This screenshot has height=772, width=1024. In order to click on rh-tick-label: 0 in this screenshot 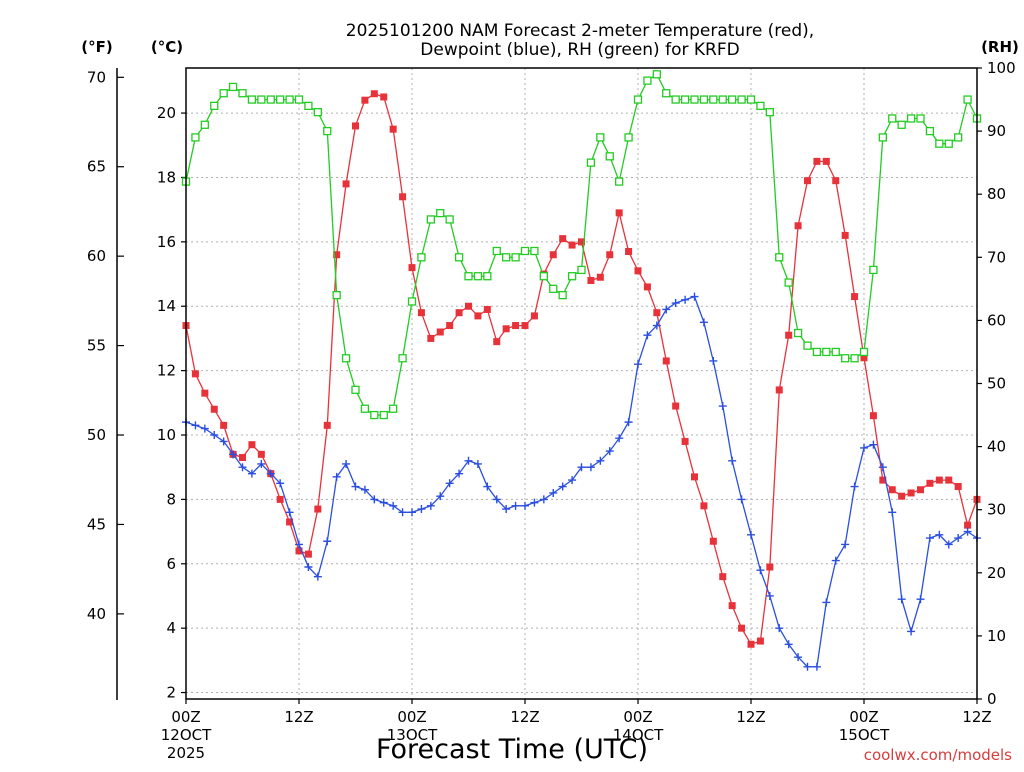, I will do `click(992, 699)`.